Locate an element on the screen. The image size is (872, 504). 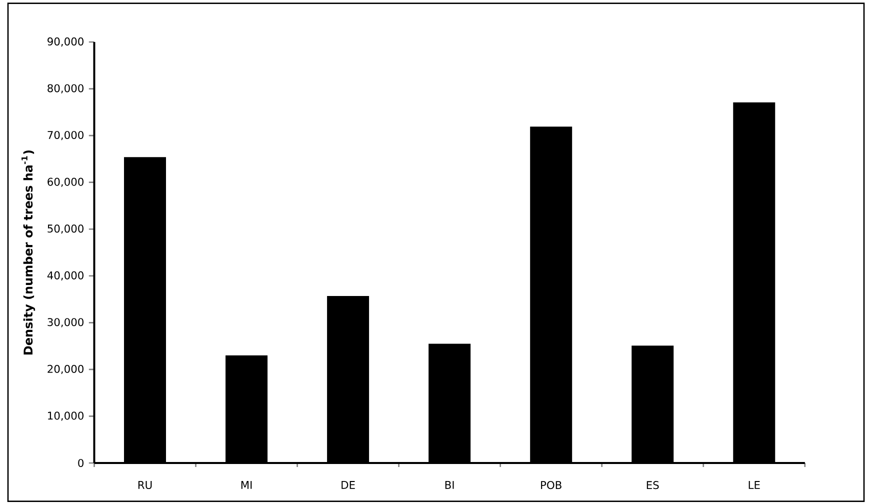
x-tick-label: DE is located at coordinates (348, 485).